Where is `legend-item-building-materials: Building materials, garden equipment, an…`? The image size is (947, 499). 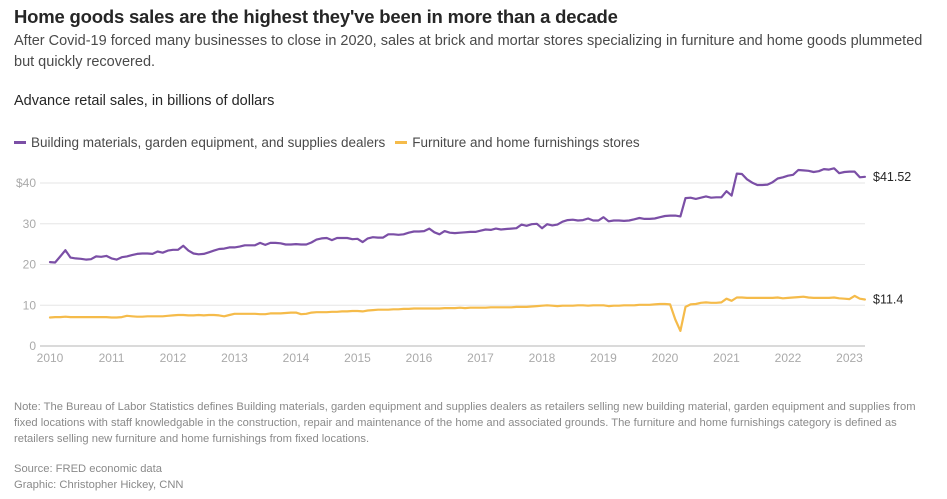 legend-item-building-materials: Building materials, garden equipment, an… is located at coordinates (199, 142).